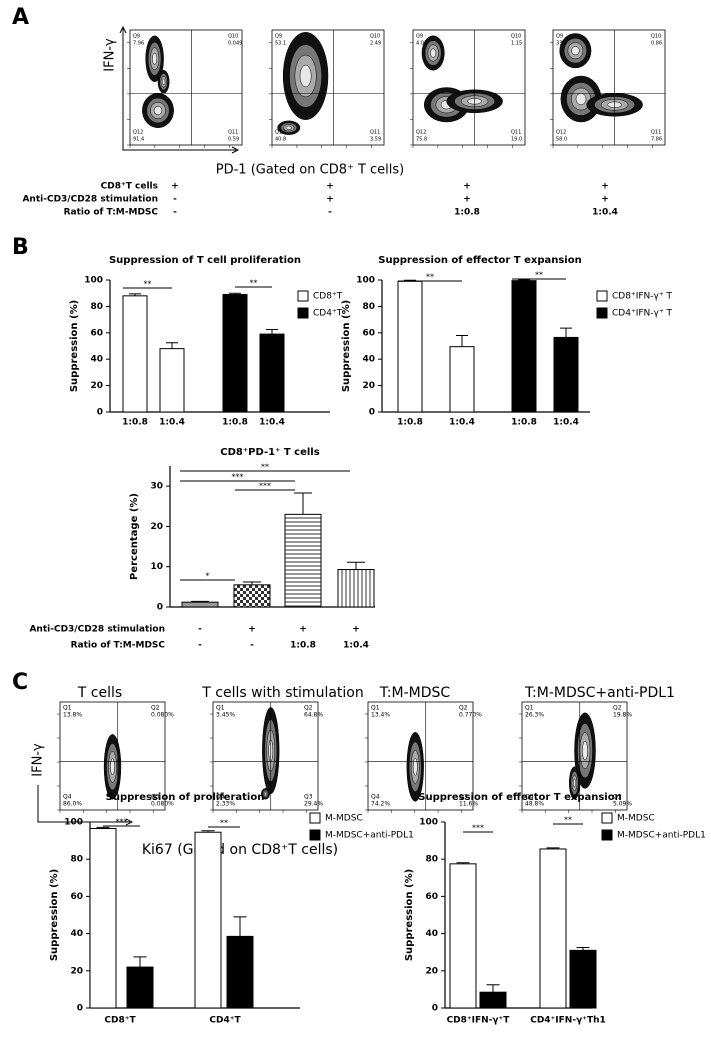 This screenshot has width=711, height=1057. I want to click on y-tick-label: 0, so click(372, 413).